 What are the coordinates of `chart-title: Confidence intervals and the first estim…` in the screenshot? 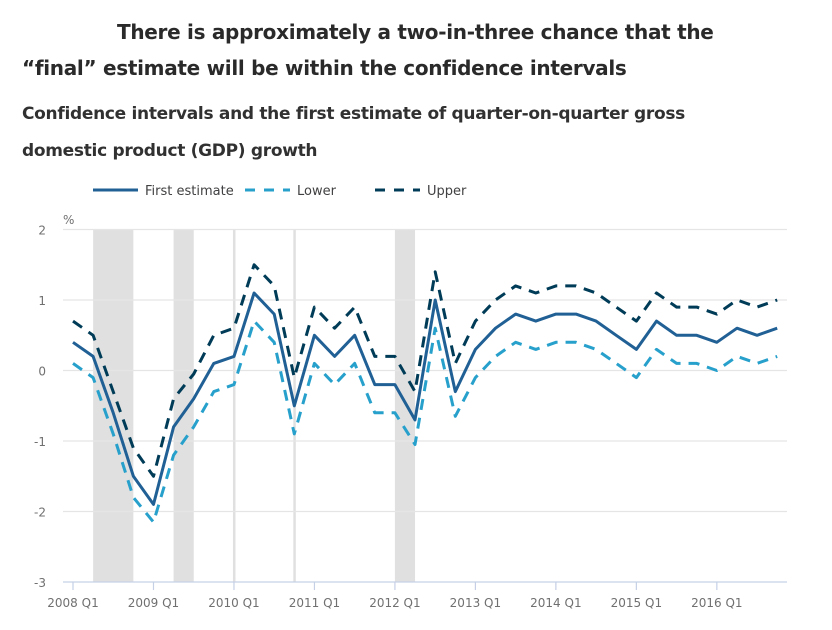 It's located at (382, 133).